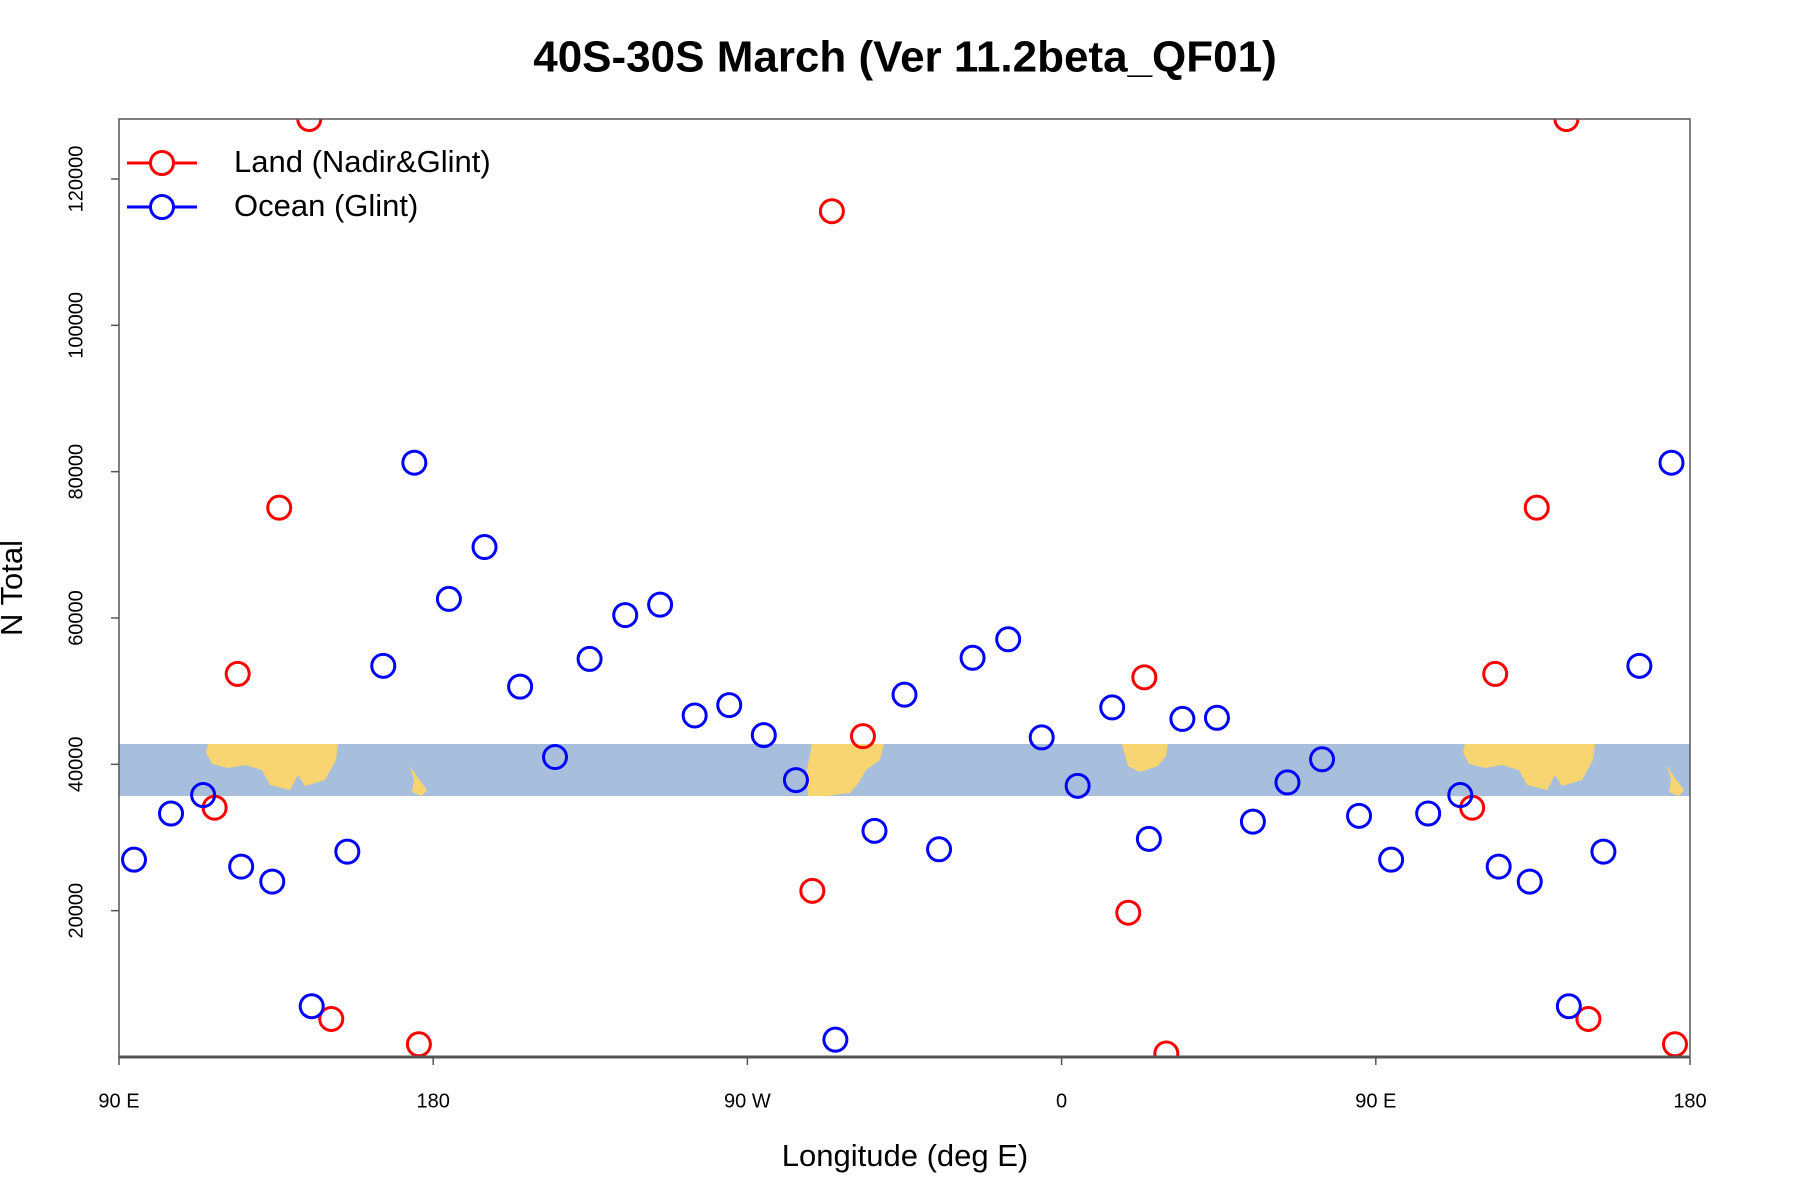  I want to click on ocean-band, so click(904, 770).